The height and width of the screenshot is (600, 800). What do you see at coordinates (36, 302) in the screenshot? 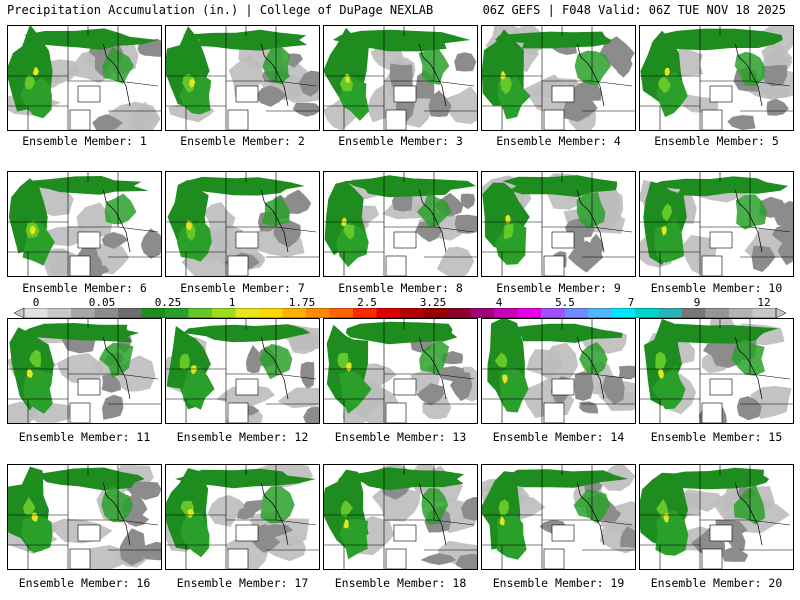
I see `colorbar-tick-label: 0` at bounding box center [36, 302].